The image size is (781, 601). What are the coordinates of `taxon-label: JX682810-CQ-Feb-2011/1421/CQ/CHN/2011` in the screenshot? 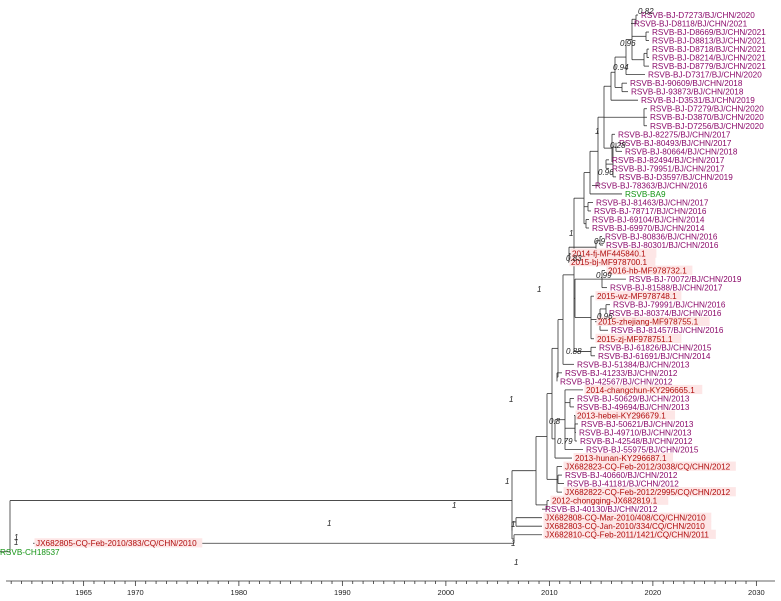 It's located at (627, 535).